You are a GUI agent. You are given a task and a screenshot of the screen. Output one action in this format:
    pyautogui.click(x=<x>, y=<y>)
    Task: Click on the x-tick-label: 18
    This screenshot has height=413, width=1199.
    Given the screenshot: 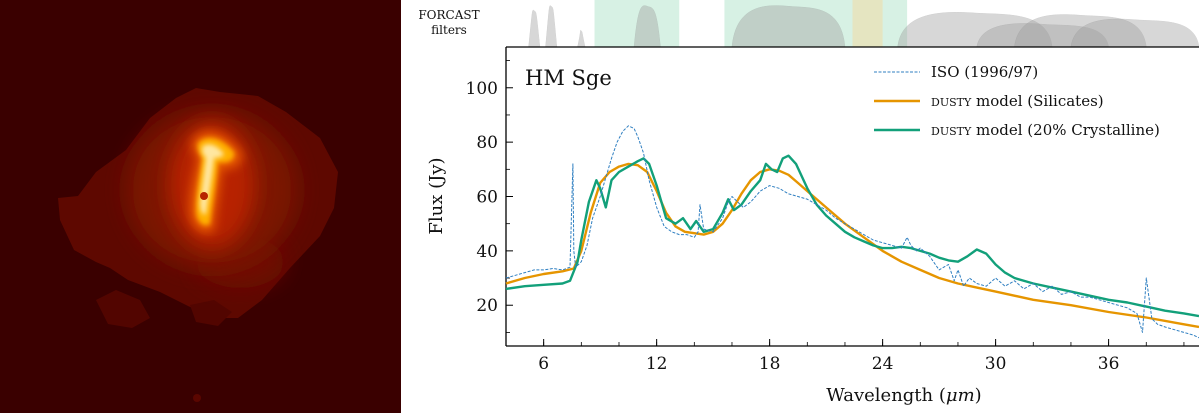 What is the action you would take?
    pyautogui.click(x=770, y=364)
    